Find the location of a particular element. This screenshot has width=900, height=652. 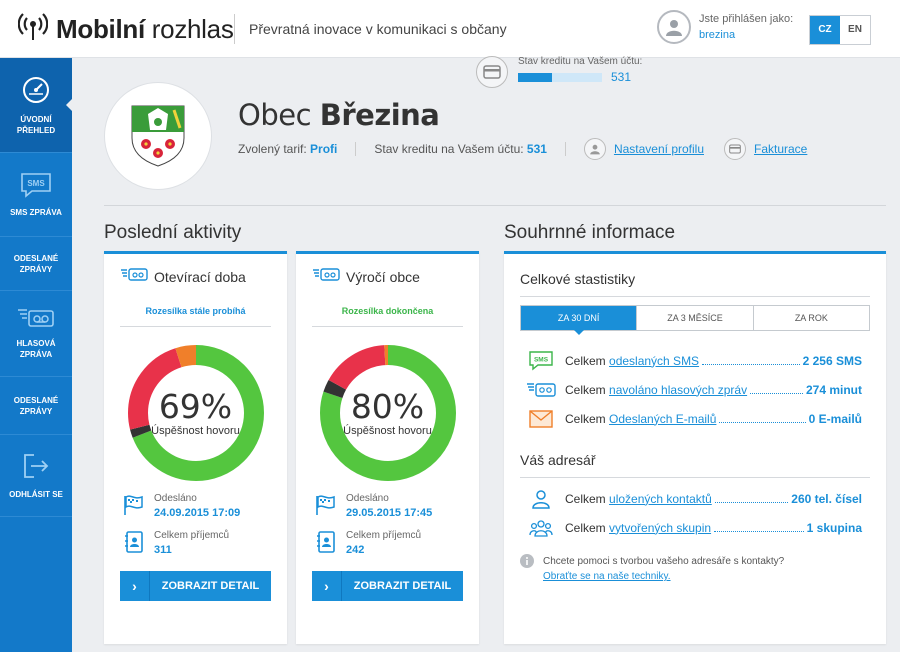

groups-link: vytvořených skupin is located at coordinates (660, 527).